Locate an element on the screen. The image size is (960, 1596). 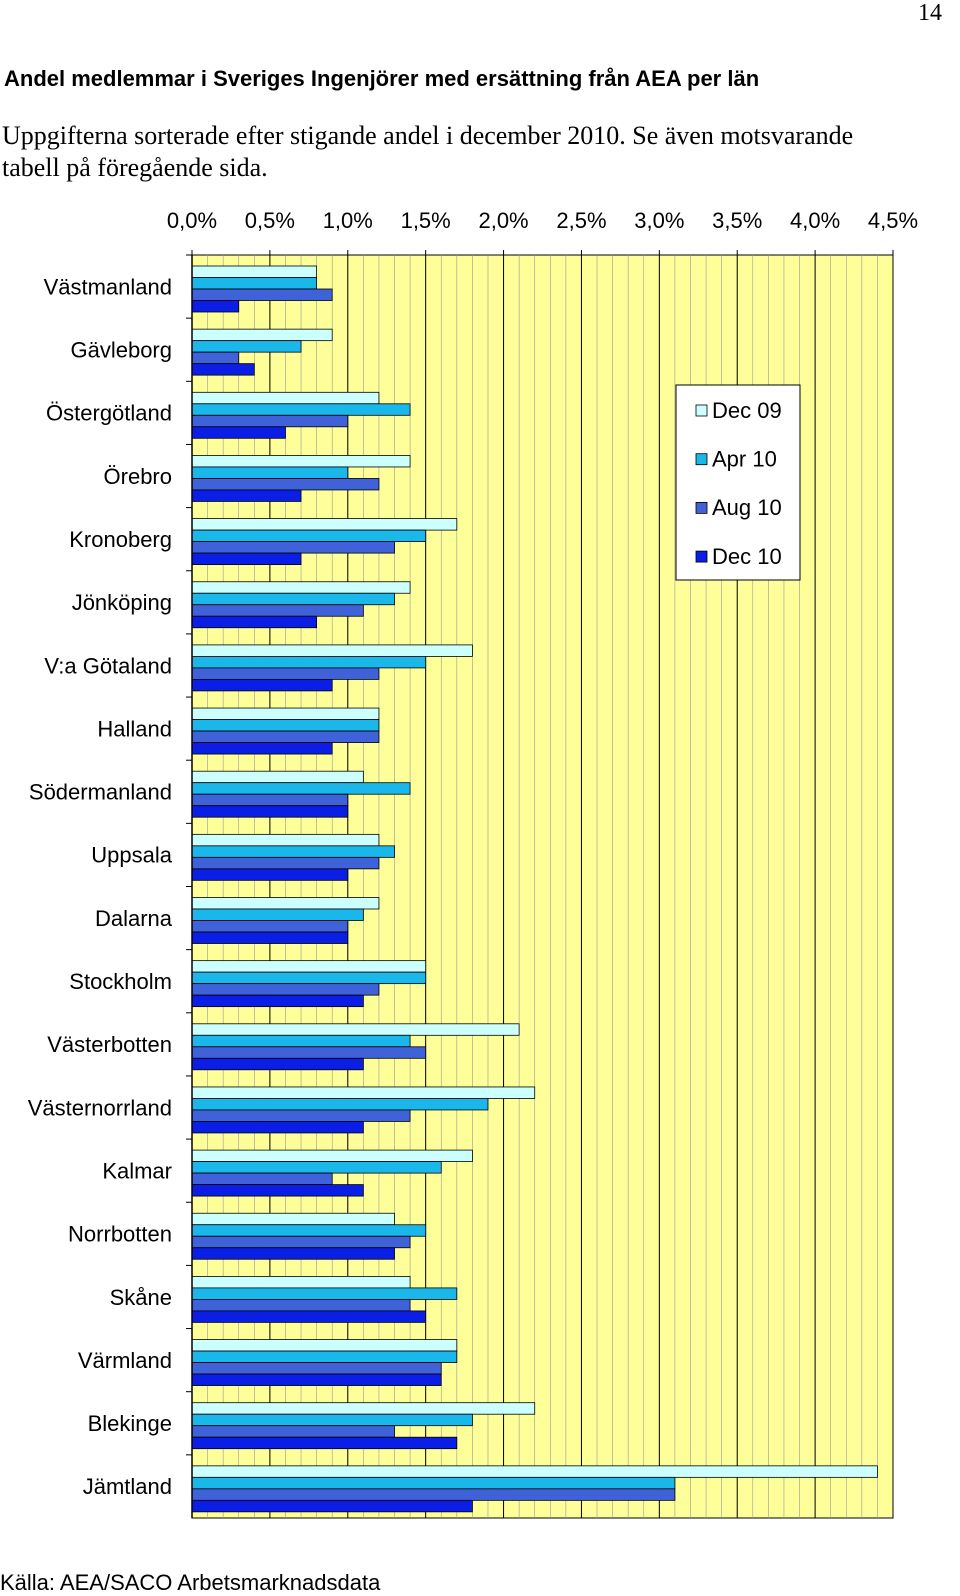
y-tick-label: V:a Götaland is located at coordinates (108, 665).